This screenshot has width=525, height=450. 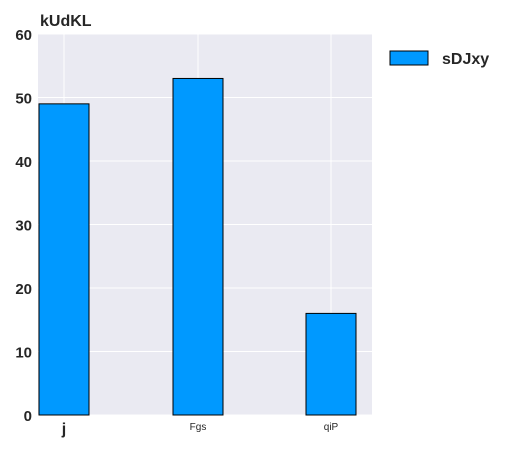 What do you see at coordinates (331, 364) in the screenshot?
I see `bar-qip` at bounding box center [331, 364].